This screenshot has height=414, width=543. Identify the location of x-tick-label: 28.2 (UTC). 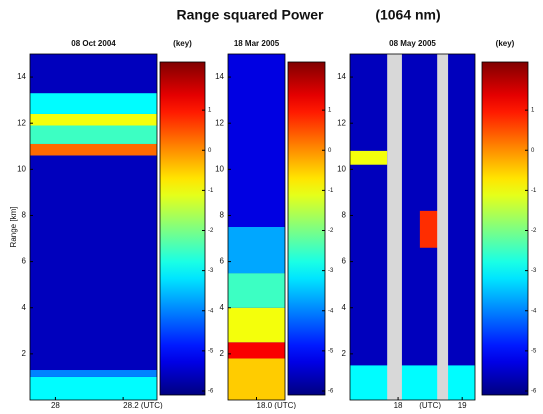
(143, 405).